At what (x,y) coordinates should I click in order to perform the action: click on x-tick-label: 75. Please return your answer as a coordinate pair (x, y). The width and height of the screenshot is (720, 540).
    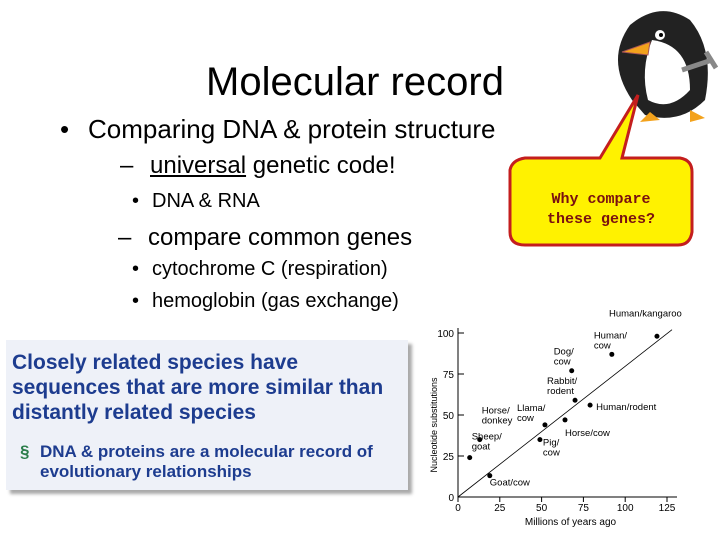
    Looking at the image, I should click on (584, 508).